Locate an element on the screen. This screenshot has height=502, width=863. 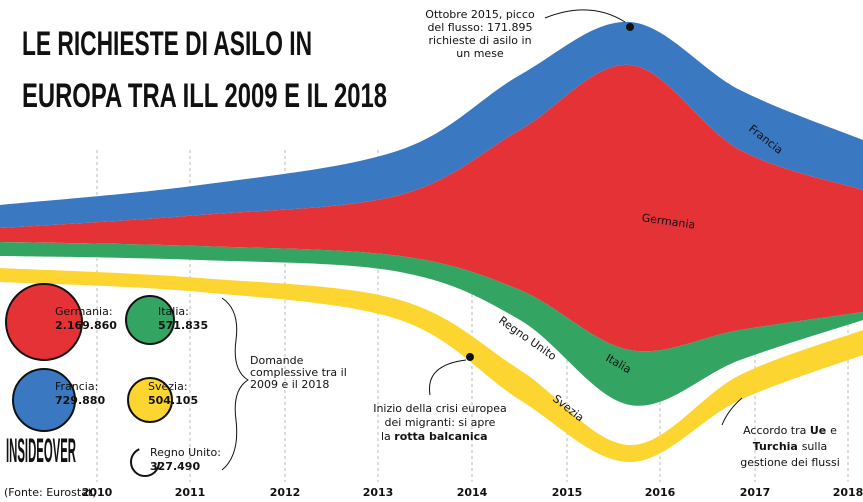
annotation-part: Ue is located at coordinates (820, 430).